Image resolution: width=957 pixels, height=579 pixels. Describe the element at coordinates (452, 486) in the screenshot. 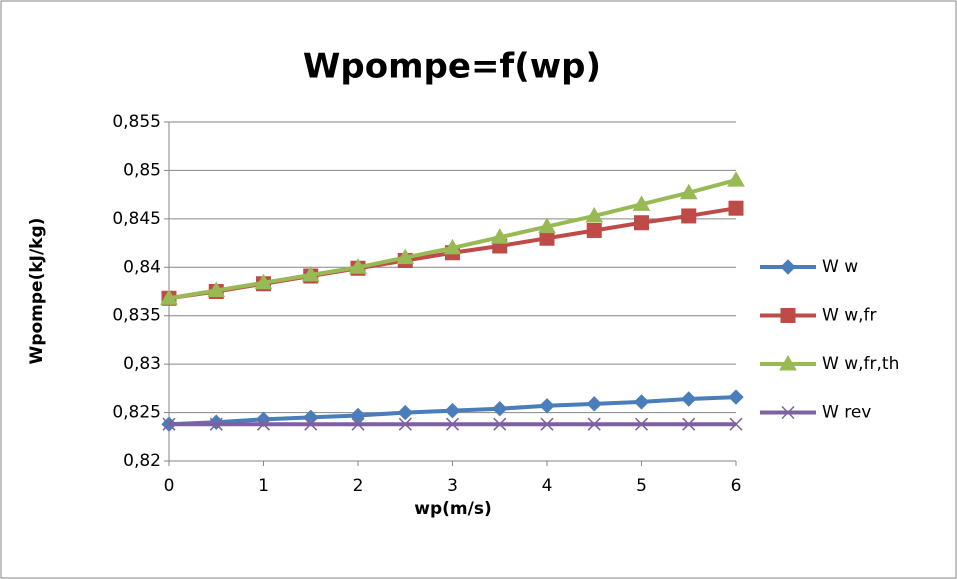

I see `x-tick-label: 3` at that location.